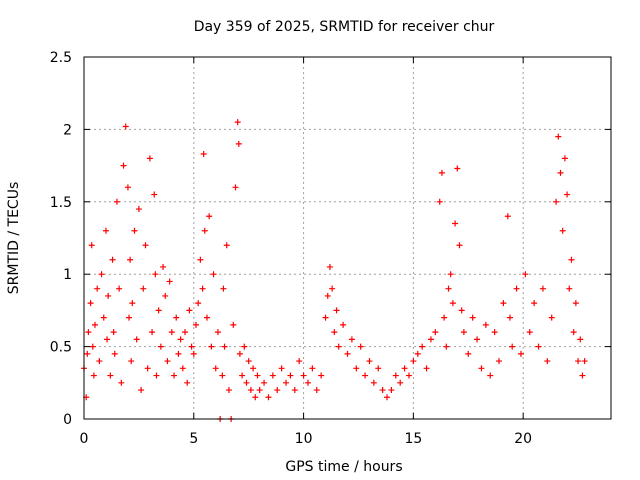  Describe the element at coordinates (67, 420) in the screenshot. I see `y-tick-label: 0` at that location.